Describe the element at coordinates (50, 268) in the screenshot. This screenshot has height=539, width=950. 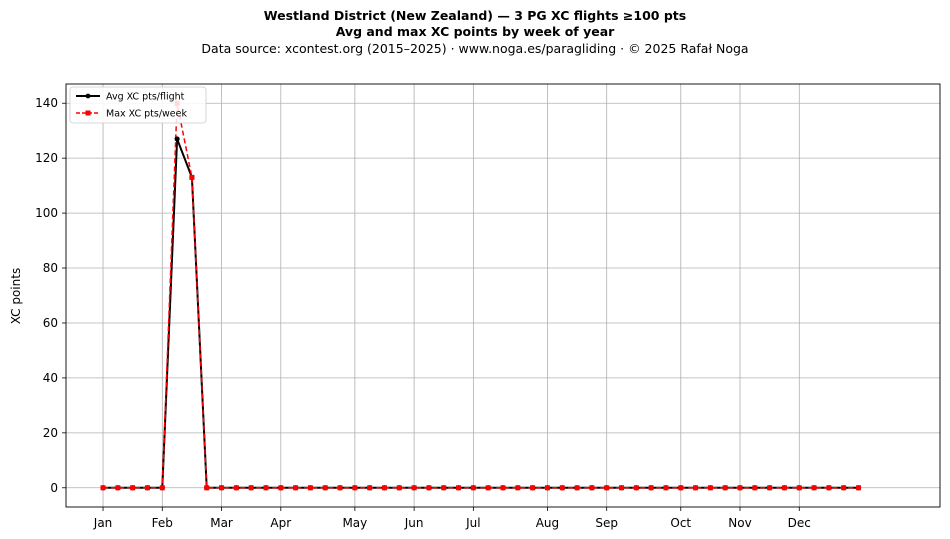
I see `y-tick-label: 80` at that location.